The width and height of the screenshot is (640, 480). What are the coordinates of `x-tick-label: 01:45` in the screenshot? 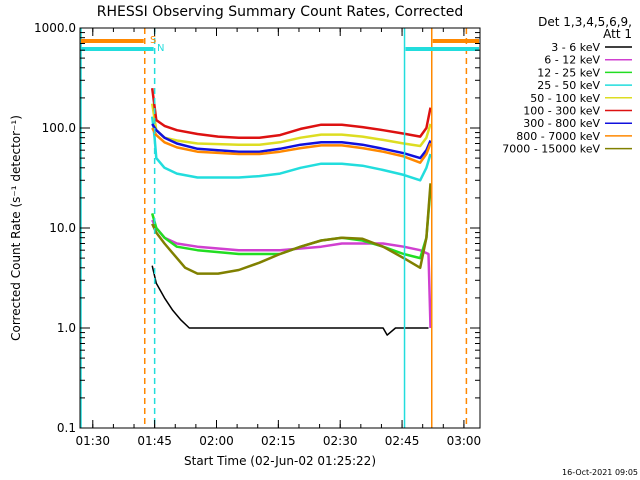 It's located at (154, 441).